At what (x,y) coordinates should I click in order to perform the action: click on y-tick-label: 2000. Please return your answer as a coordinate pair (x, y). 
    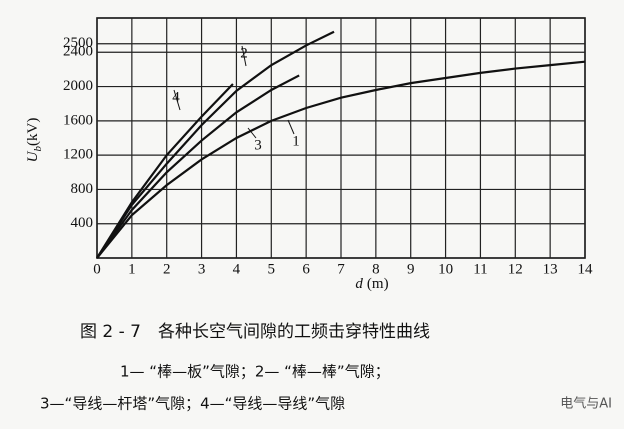
    Looking at the image, I should click on (78, 86).